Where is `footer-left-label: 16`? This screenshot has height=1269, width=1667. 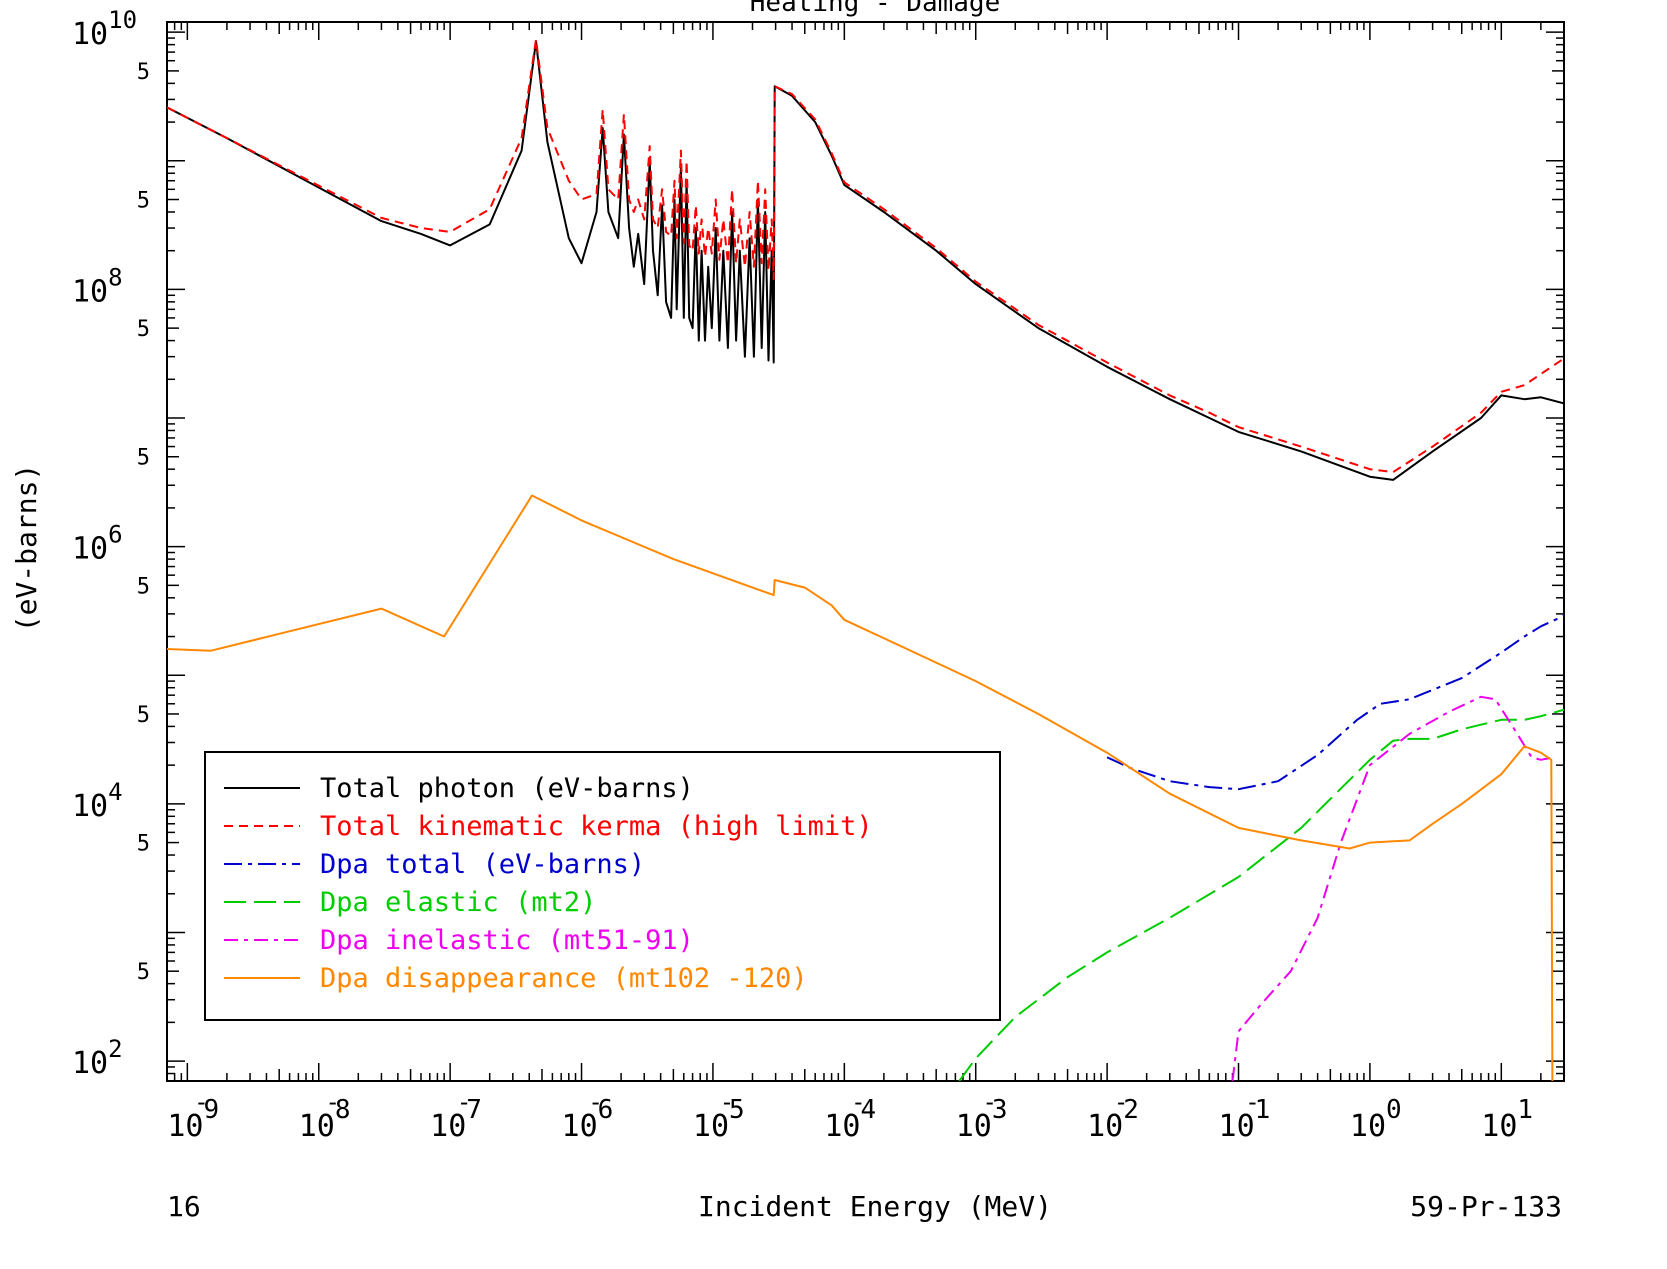
footer-left-label: 16 is located at coordinates (184, 1206).